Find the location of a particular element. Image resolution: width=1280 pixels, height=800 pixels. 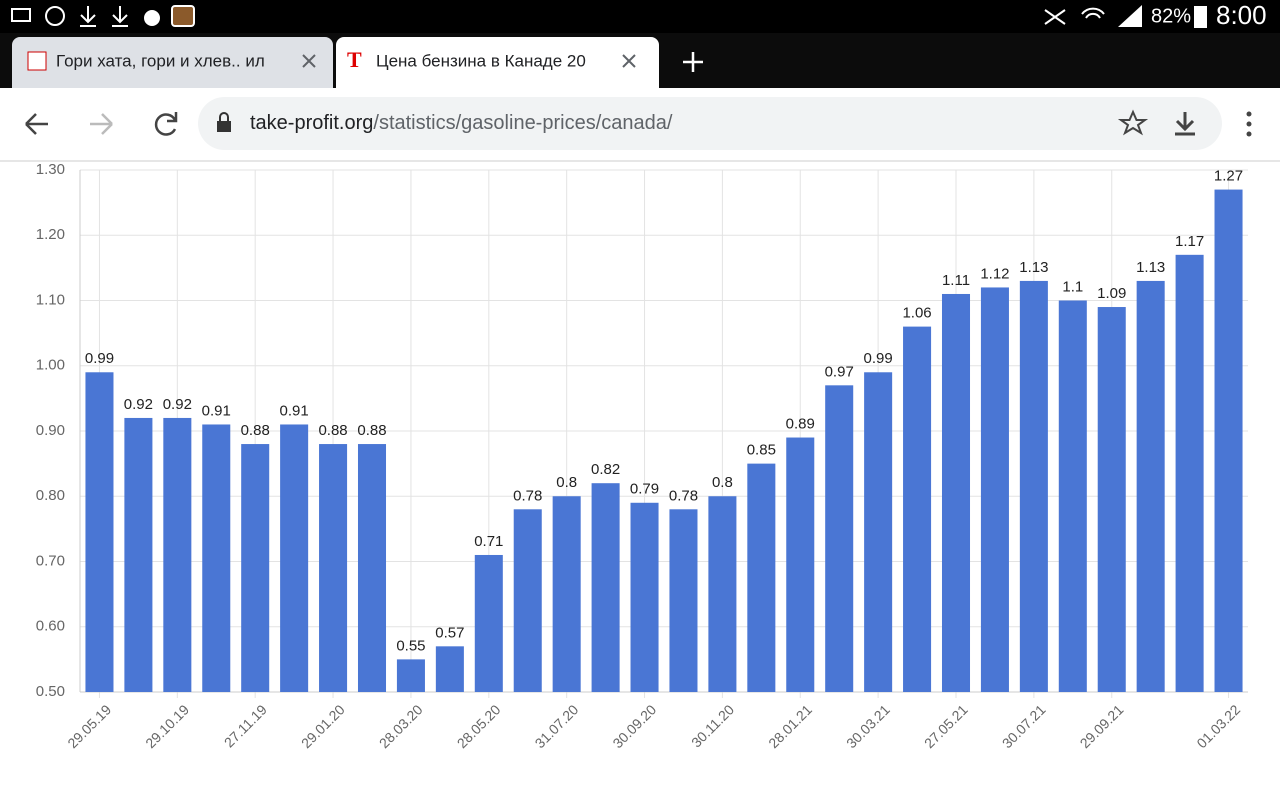

active-tab is located at coordinates (497, 62).